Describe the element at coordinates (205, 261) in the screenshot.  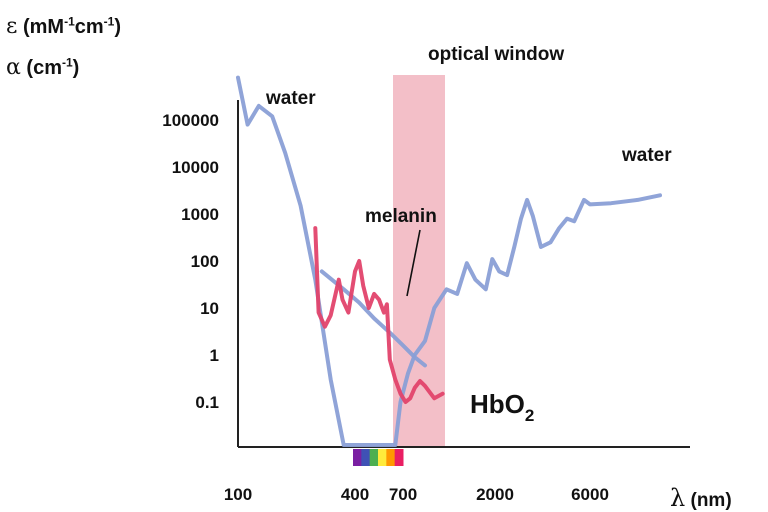
I see `y-tick-label: 100` at that location.